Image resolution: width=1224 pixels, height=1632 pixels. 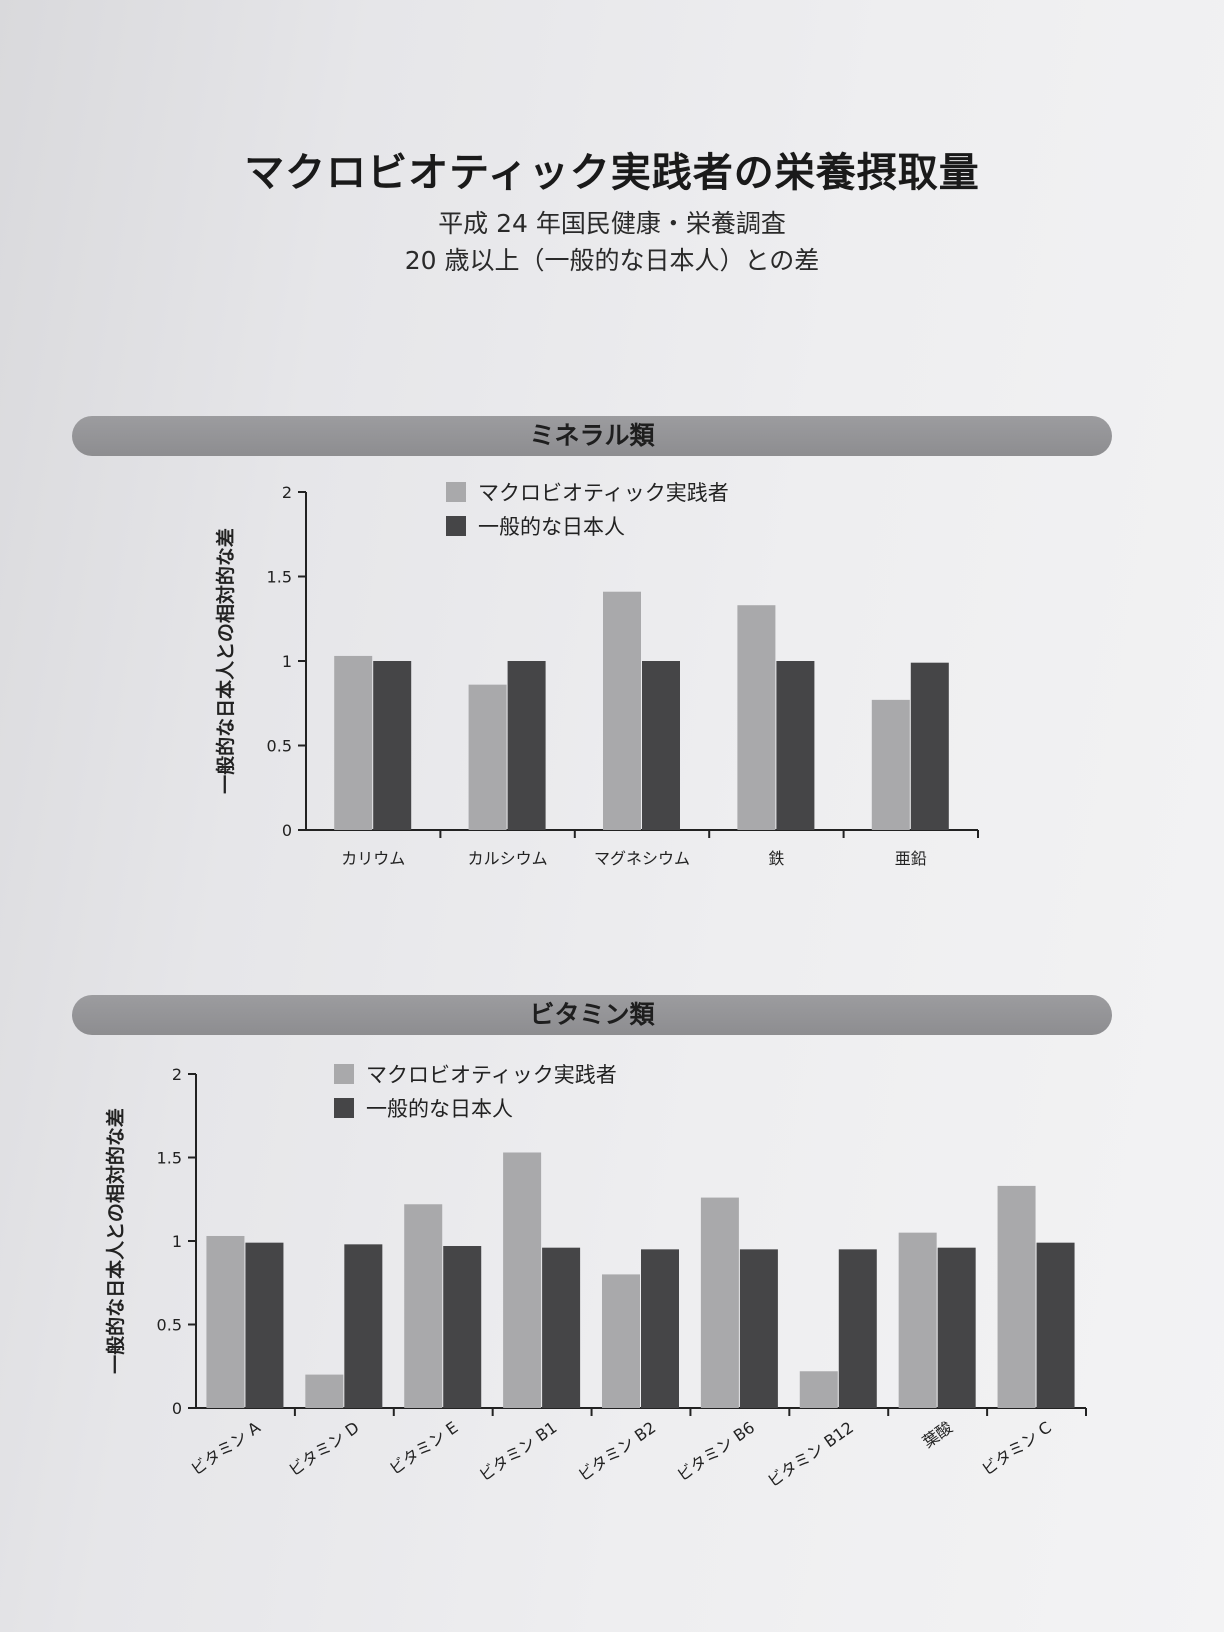 What do you see at coordinates (937, 1435) in the screenshot?
I see `x-category-label: 葉酸` at bounding box center [937, 1435].